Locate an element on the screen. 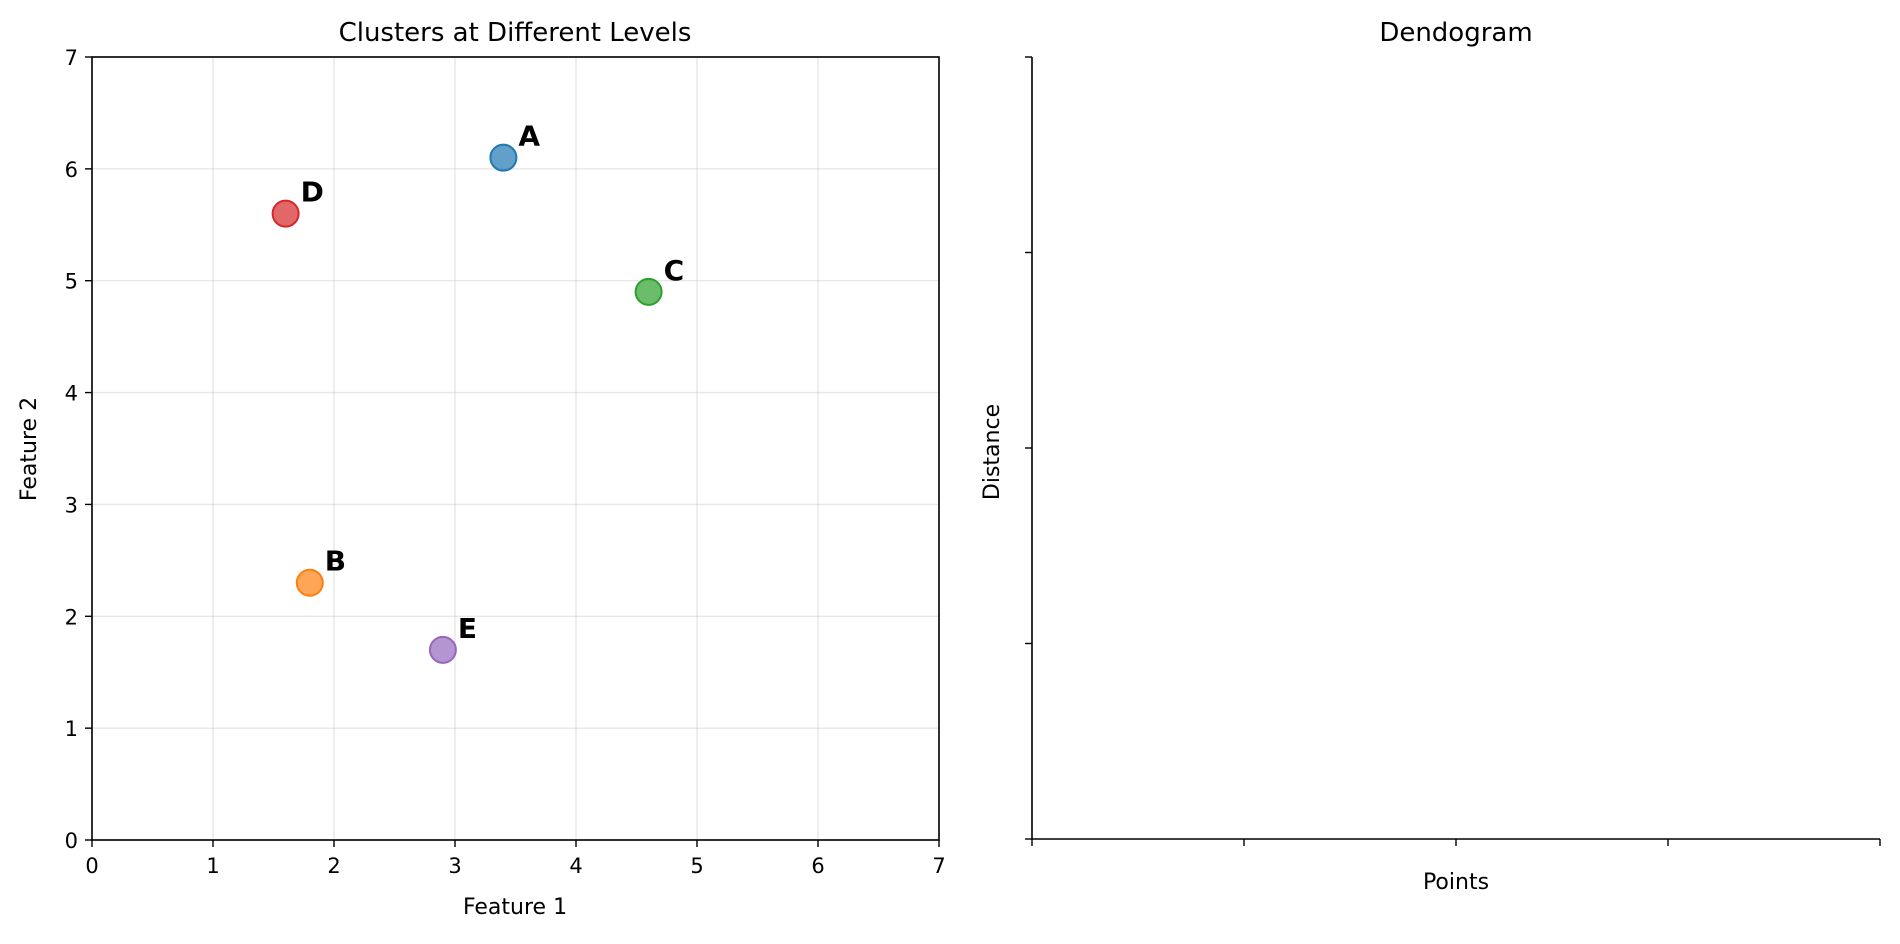 The height and width of the screenshot is (944, 1900). scatter-y-axis-label: Feature 2 is located at coordinates (29, 449).